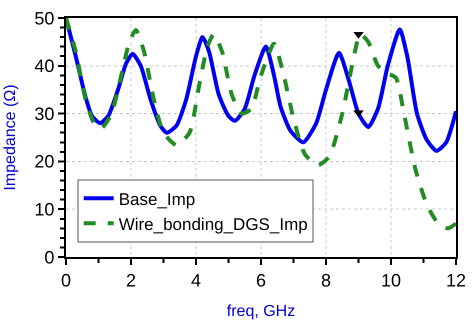 The height and width of the screenshot is (325, 474). I want to click on x-axis-title: freq, GHz, so click(261, 311).